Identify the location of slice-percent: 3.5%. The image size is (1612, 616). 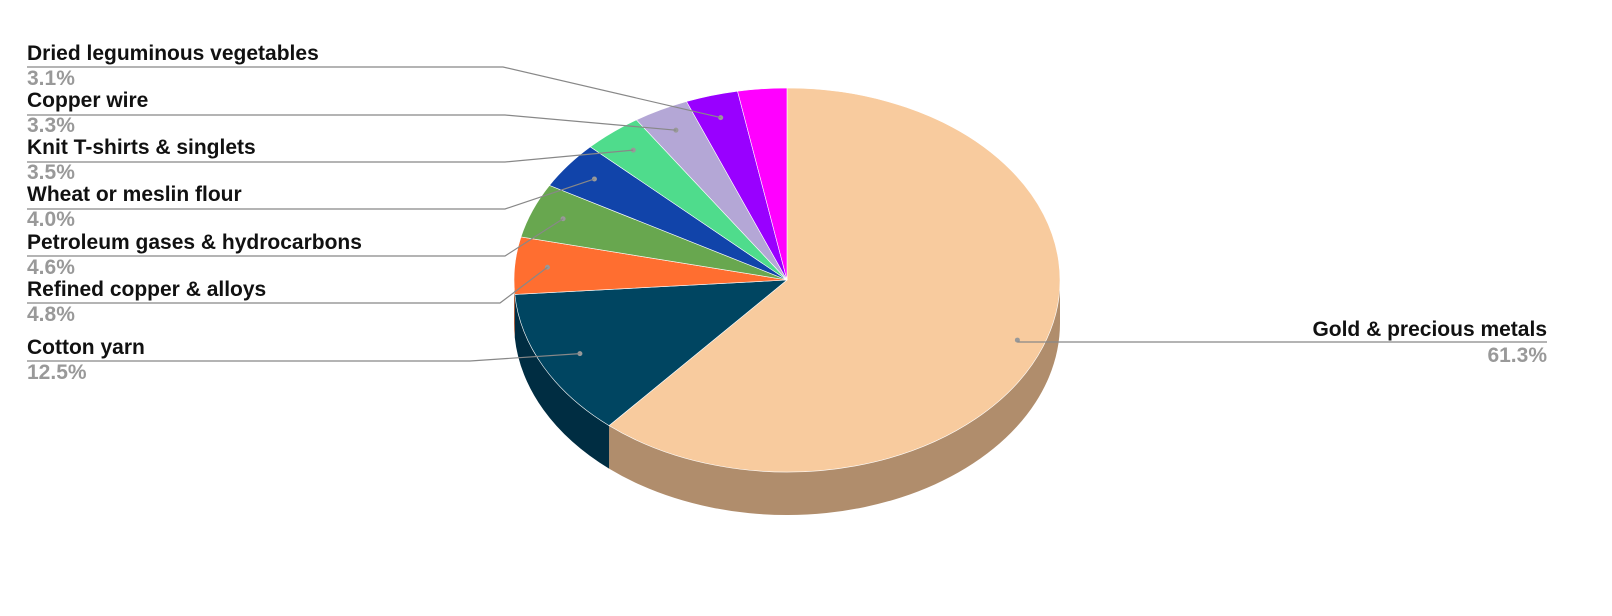
(51, 172).